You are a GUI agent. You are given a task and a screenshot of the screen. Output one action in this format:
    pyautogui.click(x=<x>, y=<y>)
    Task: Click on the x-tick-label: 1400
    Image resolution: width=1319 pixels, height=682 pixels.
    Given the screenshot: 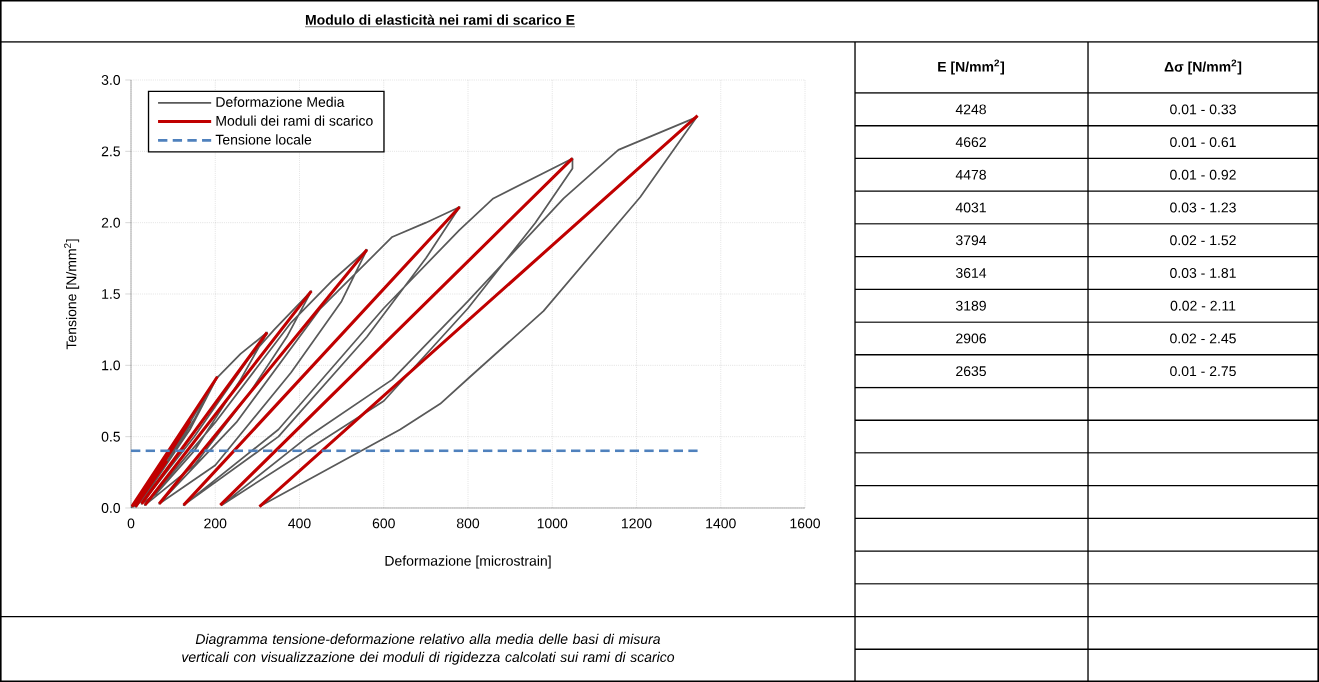 What is the action you would take?
    pyautogui.click(x=721, y=523)
    